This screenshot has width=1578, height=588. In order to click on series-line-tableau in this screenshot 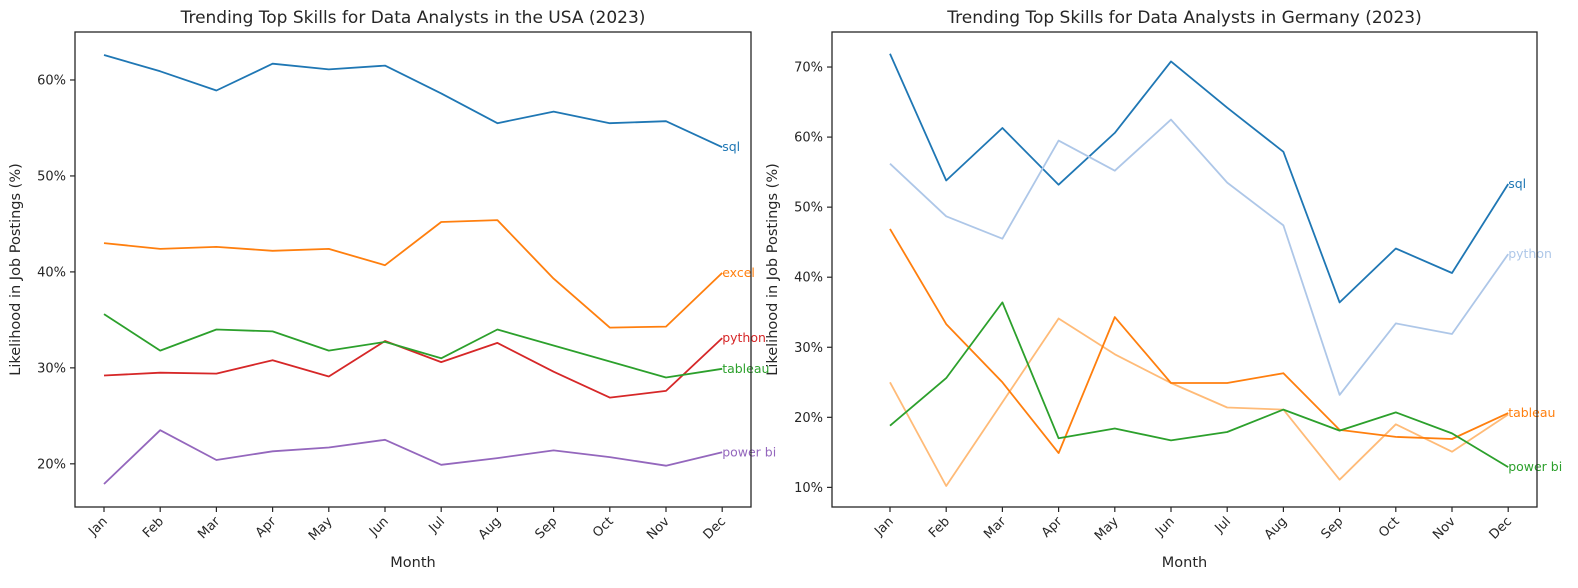, I will do `click(413, 346)`.